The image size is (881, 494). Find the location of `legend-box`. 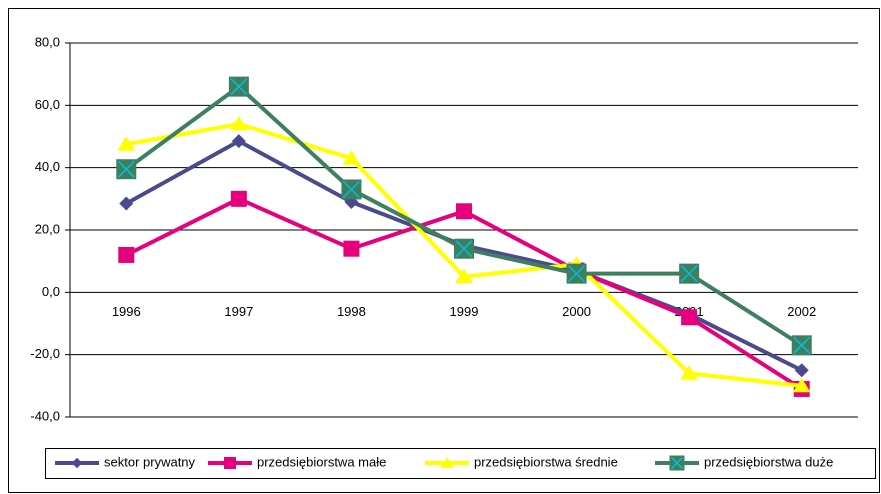

legend-box is located at coordinates (460, 463).